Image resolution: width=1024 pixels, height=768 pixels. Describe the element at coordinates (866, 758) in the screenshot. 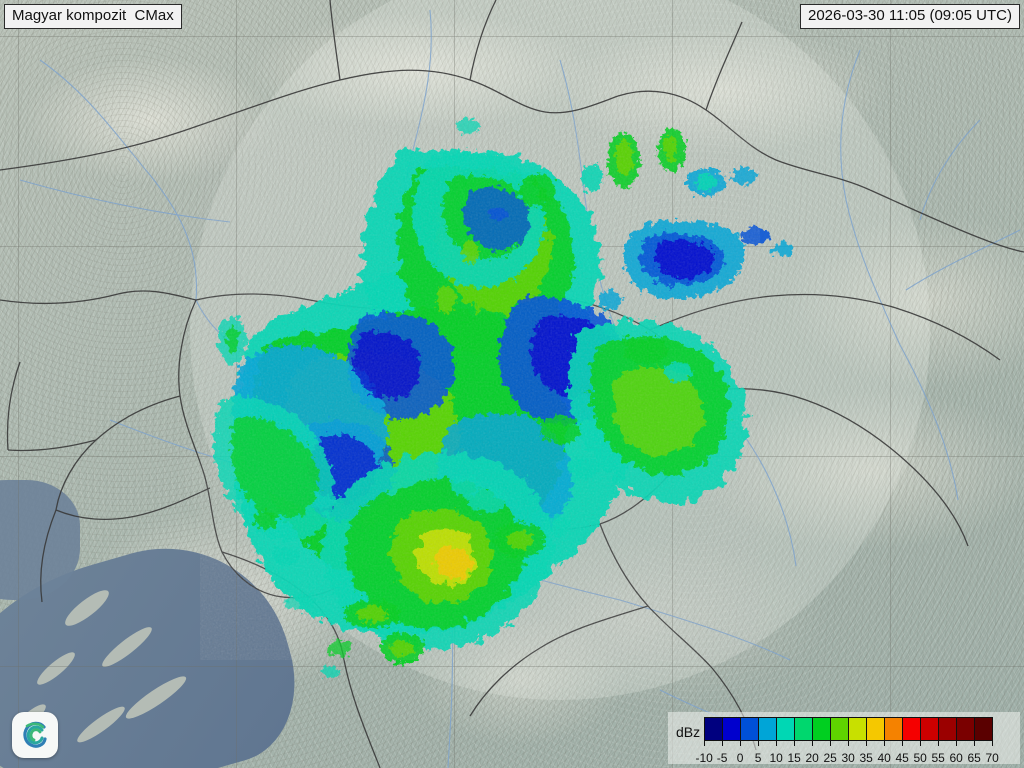

I see `colorbar-tick-label: 35` at that location.